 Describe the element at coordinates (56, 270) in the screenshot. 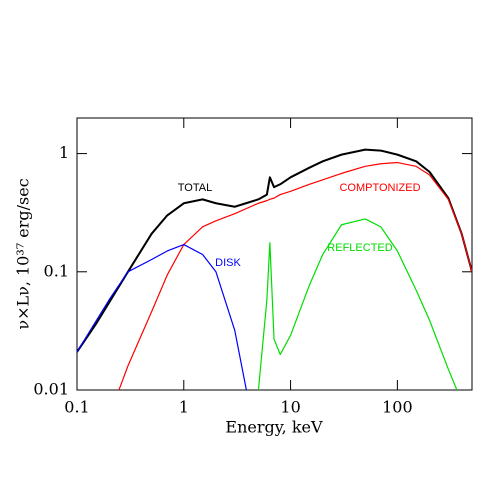

I see `y-tick-label: 0.1` at that location.